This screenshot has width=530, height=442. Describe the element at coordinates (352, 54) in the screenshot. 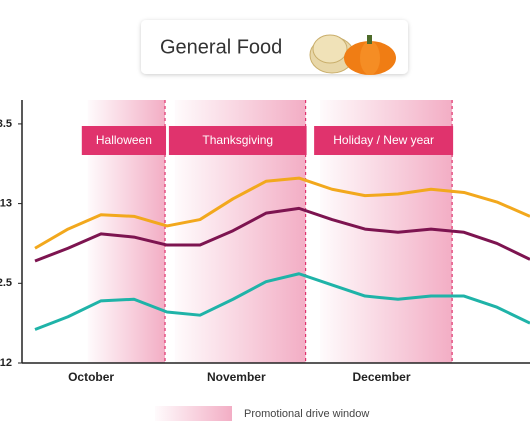

I see `food-icon` at that location.